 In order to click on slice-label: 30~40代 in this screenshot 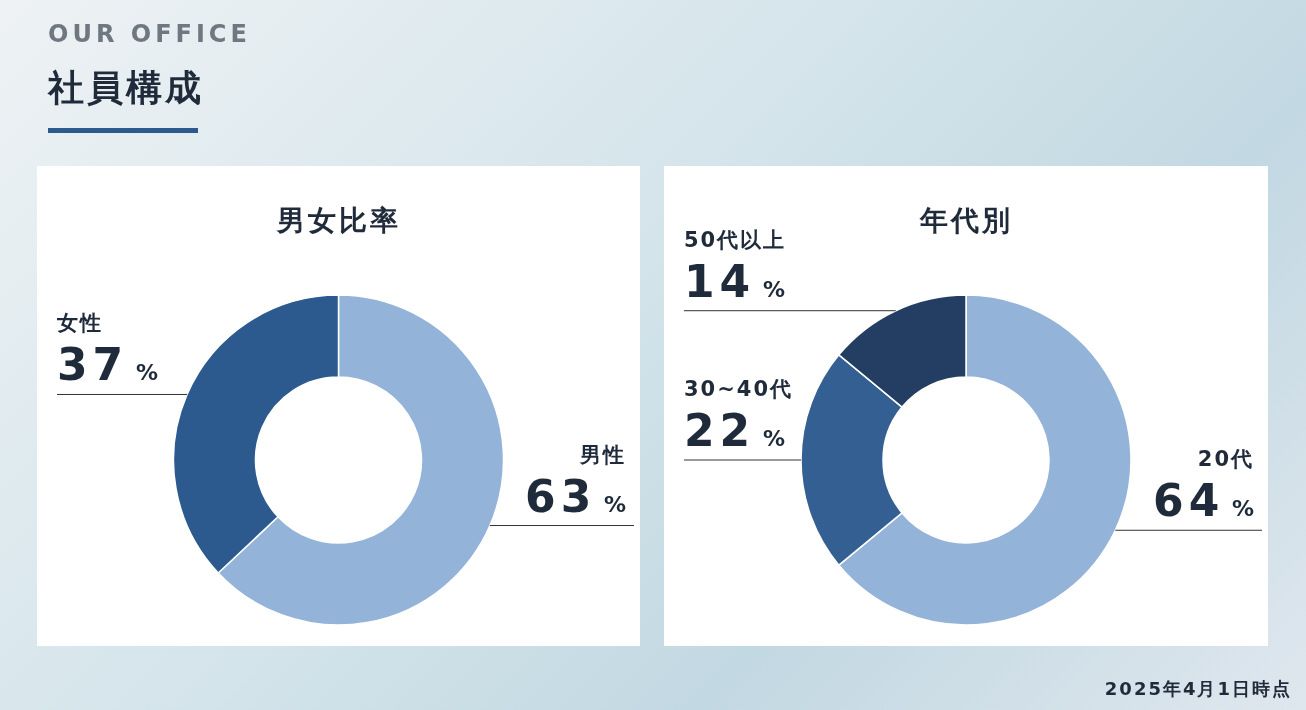, I will do `click(739, 389)`.